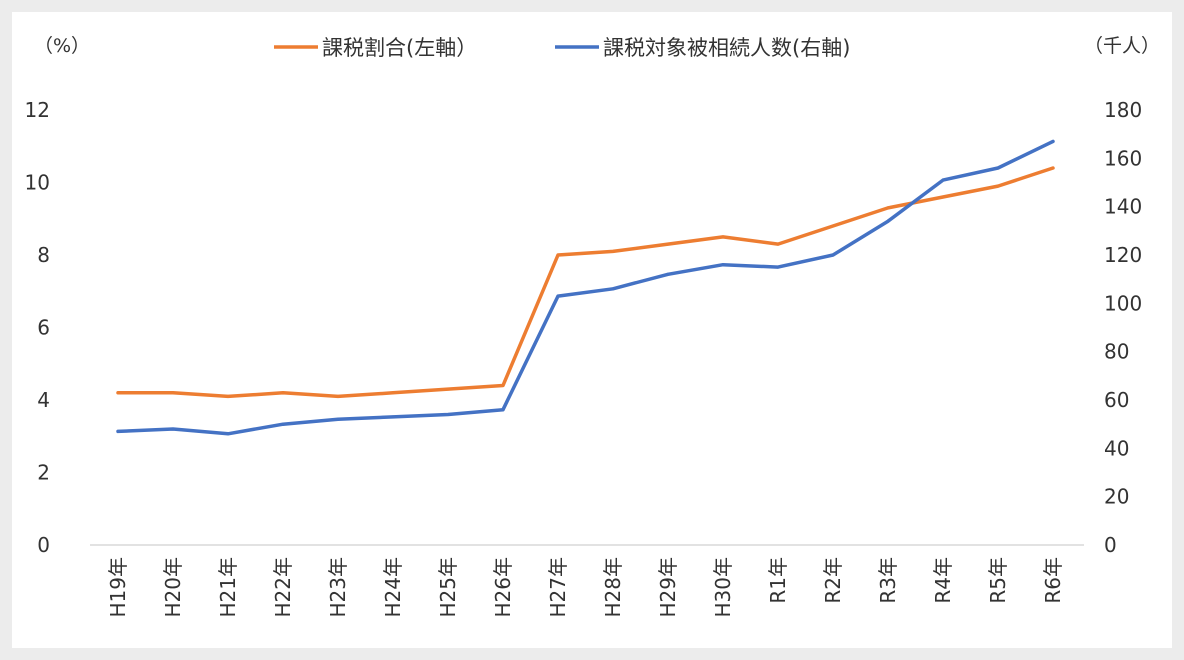 This screenshot has height=660, width=1184. What do you see at coordinates (1123, 110) in the screenshot?
I see `right-tick-label: 180` at bounding box center [1123, 110].